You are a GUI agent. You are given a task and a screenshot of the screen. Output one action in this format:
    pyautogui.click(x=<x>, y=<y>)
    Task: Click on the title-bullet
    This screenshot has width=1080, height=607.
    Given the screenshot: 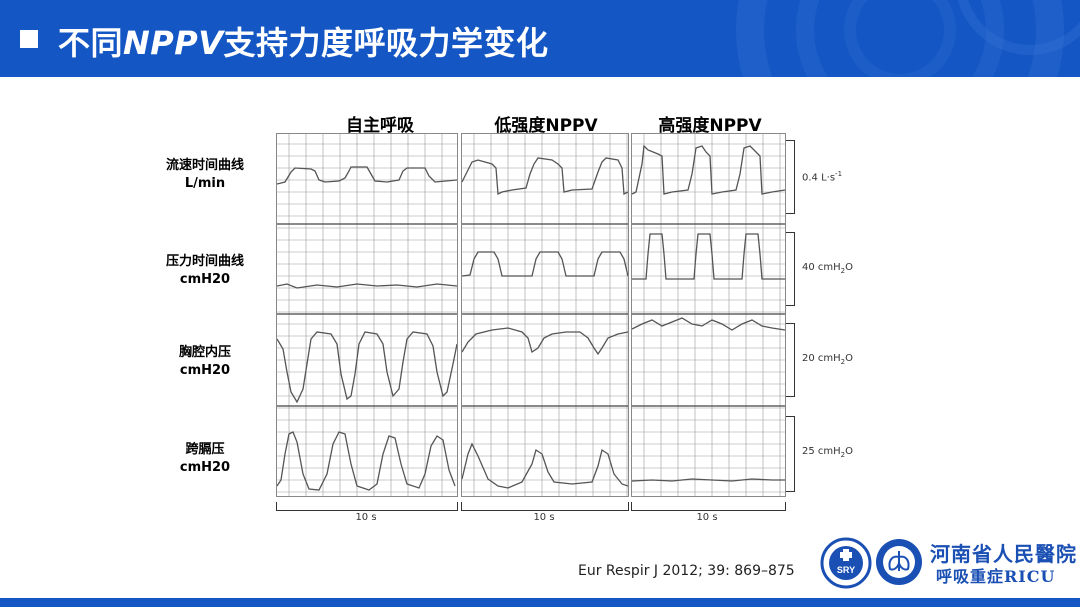 What is the action you would take?
    pyautogui.click(x=29, y=39)
    